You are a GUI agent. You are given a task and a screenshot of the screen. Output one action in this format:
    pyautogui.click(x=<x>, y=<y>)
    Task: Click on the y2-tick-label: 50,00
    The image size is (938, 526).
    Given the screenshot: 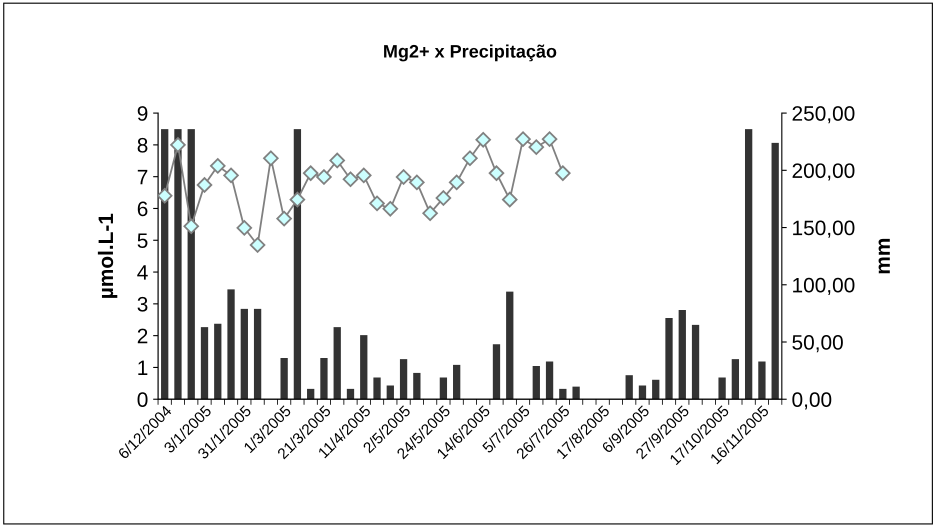 What is the action you would take?
    pyautogui.click(x=817, y=343)
    